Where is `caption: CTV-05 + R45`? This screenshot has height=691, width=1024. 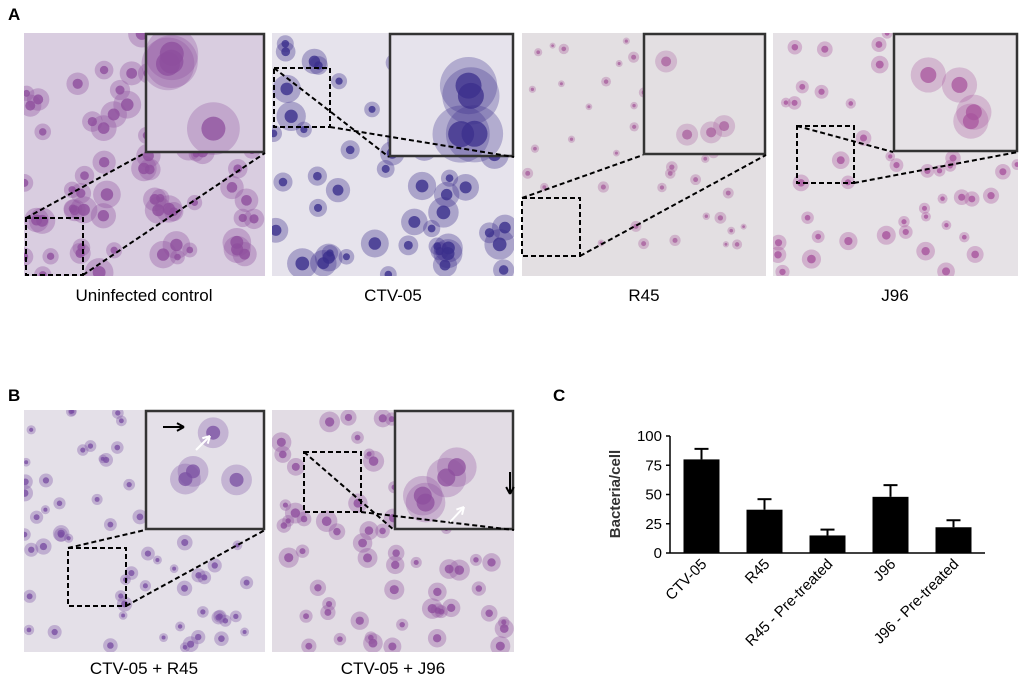 caption: CTV-05 + R45 is located at coordinates (144, 668).